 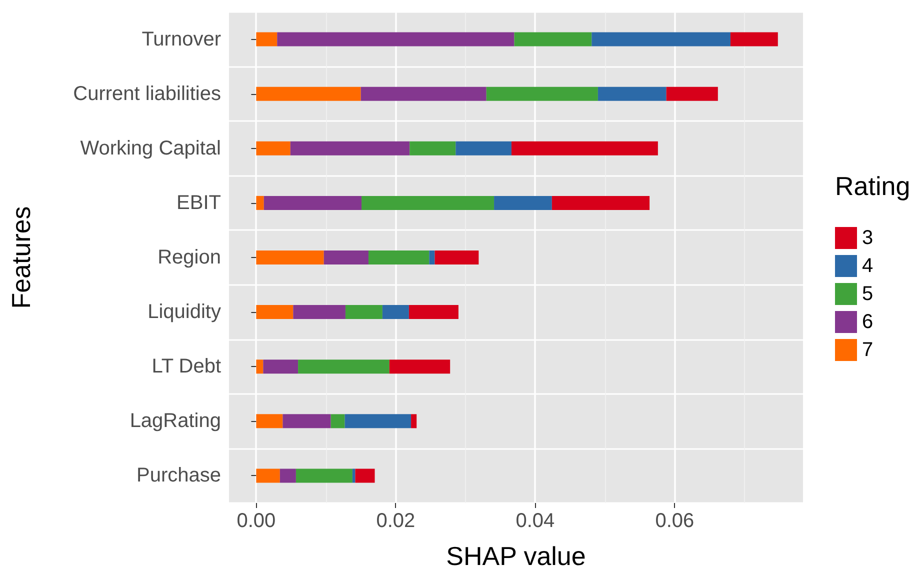 I want to click on y-tick-label: Region, so click(x=189, y=257).